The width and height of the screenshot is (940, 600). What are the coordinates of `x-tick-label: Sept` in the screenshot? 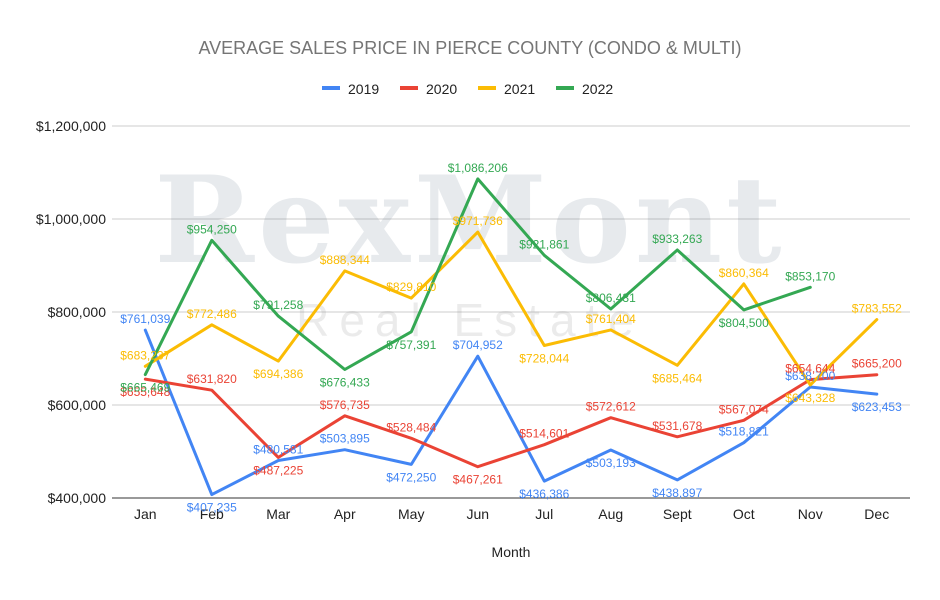 It's located at (677, 514).